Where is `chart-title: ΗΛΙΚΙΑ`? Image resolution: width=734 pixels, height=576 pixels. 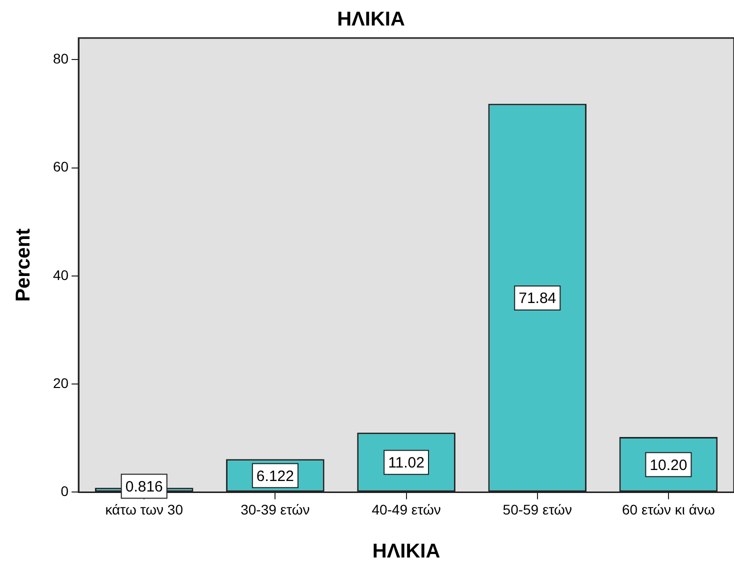
chart-title: ΗΛΙΚΙΑ is located at coordinates (371, 19).